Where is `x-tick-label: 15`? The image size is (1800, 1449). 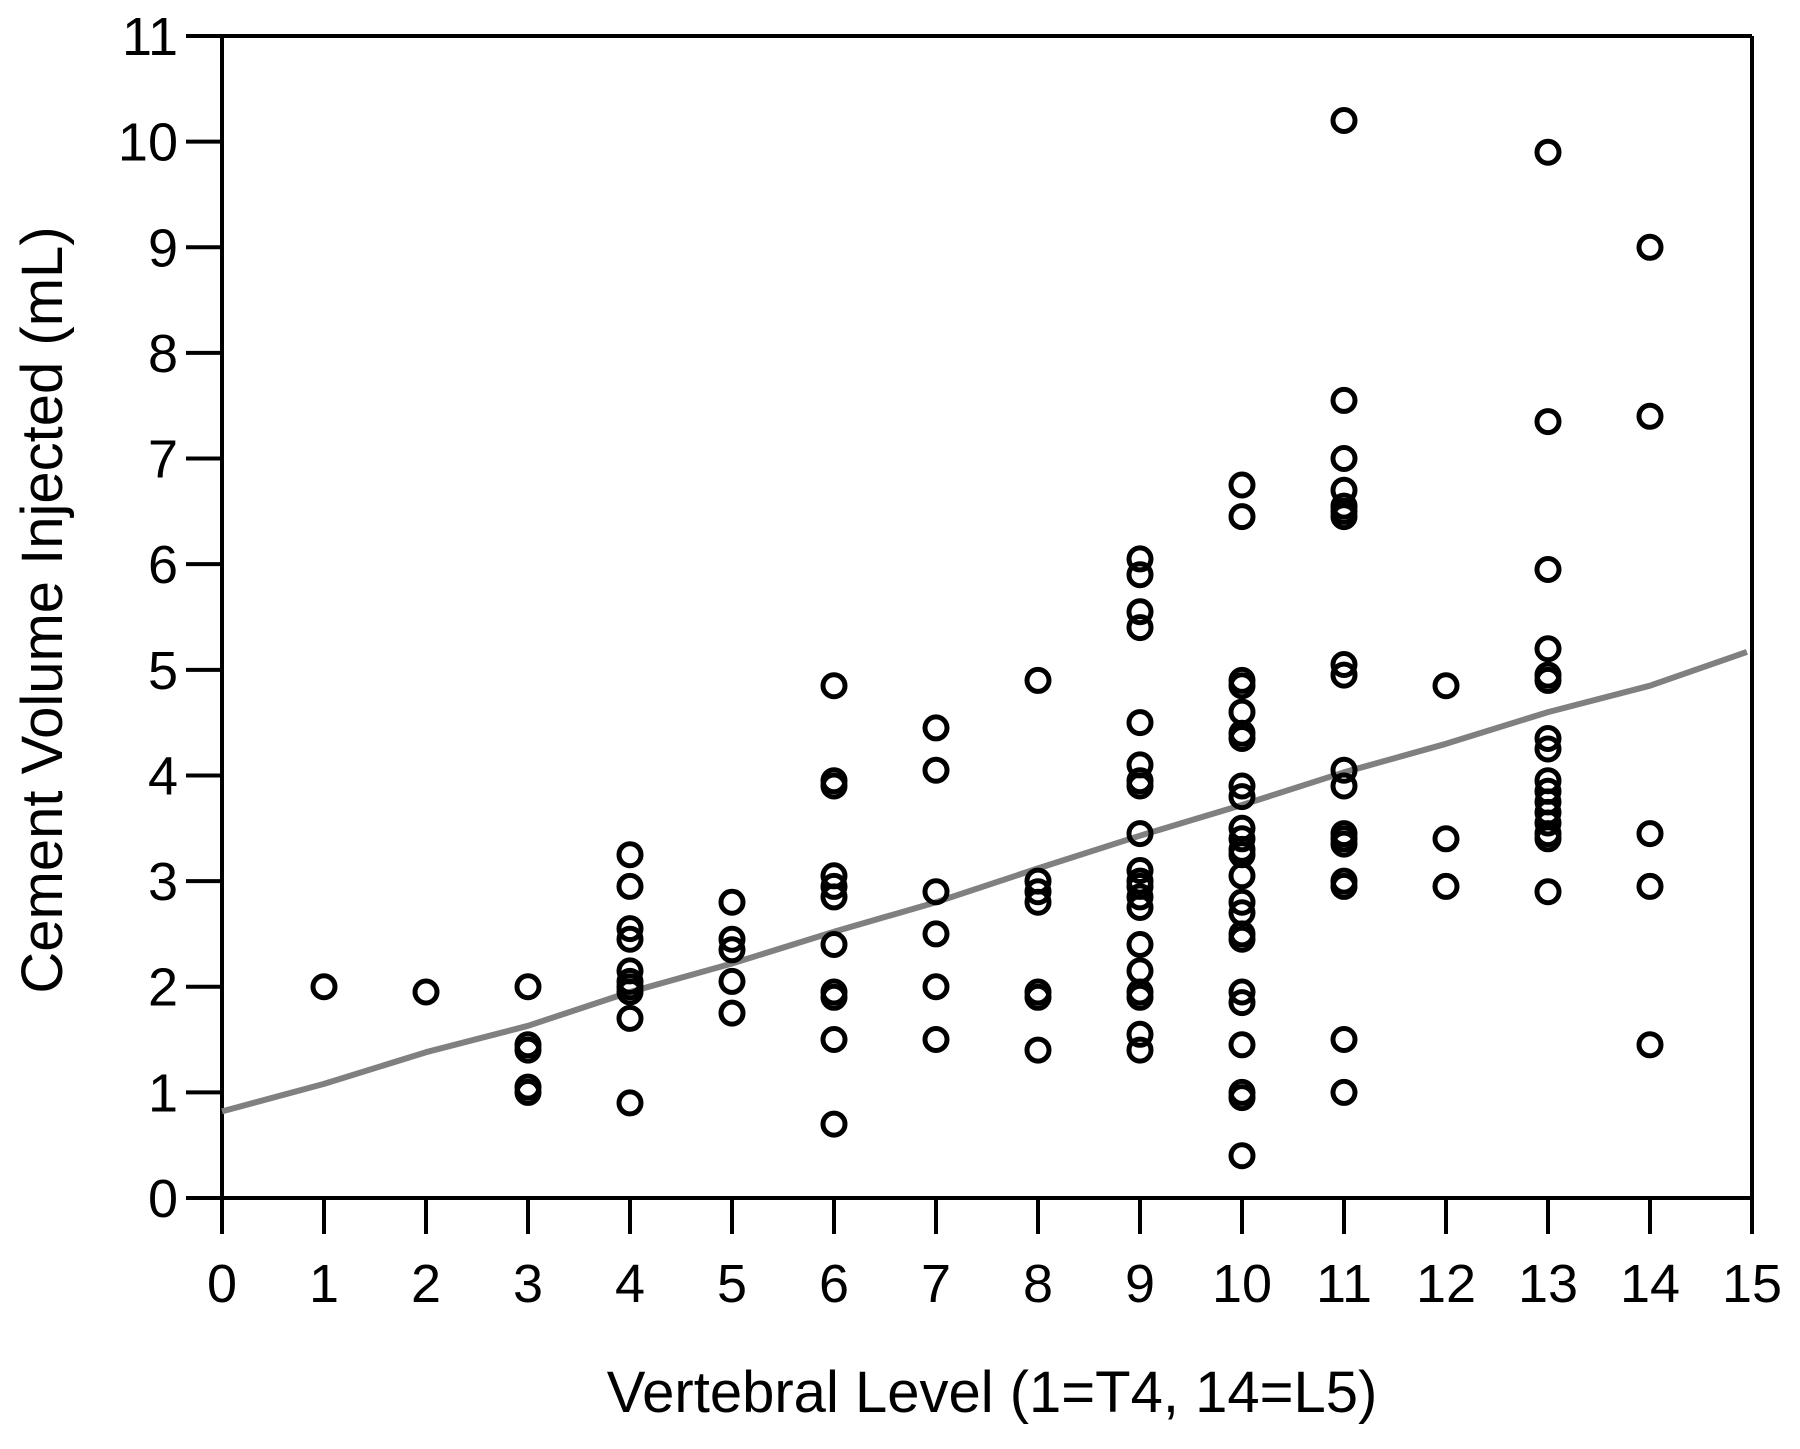
x-tick-label: 15 is located at coordinates (1752, 1284).